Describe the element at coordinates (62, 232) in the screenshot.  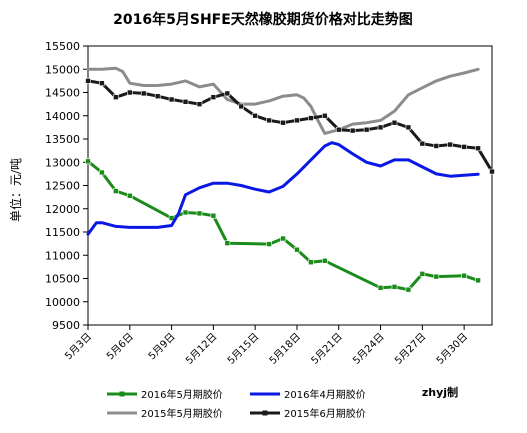
I see `y-tick-label: 11500` at that location.